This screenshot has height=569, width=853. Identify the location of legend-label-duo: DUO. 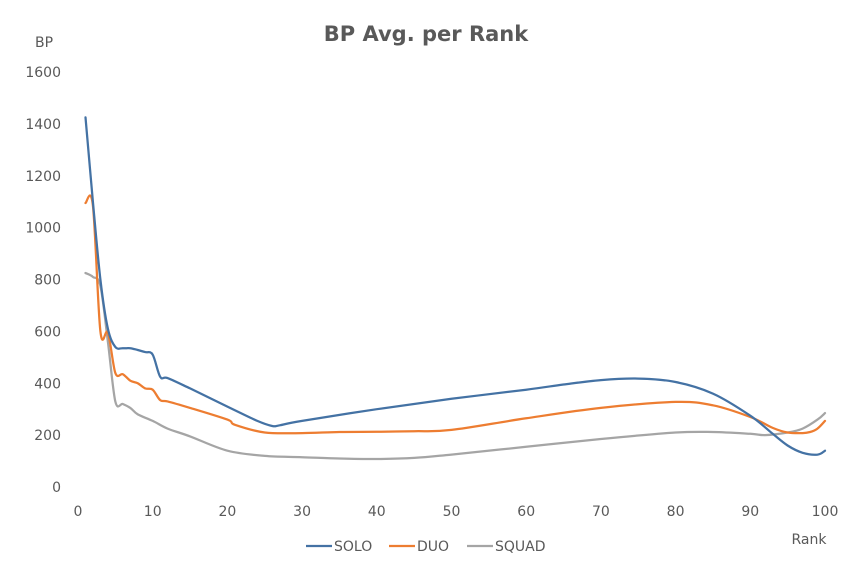
(433, 547).